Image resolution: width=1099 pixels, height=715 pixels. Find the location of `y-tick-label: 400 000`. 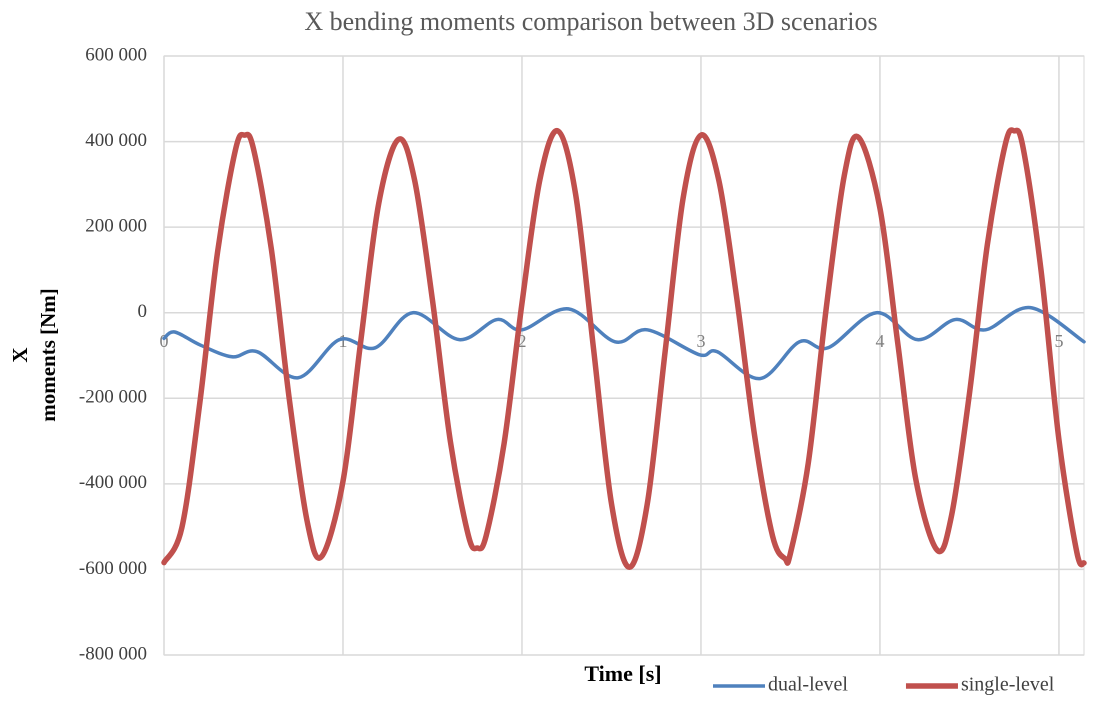

y-tick-label: 400 000 is located at coordinates (116, 140).